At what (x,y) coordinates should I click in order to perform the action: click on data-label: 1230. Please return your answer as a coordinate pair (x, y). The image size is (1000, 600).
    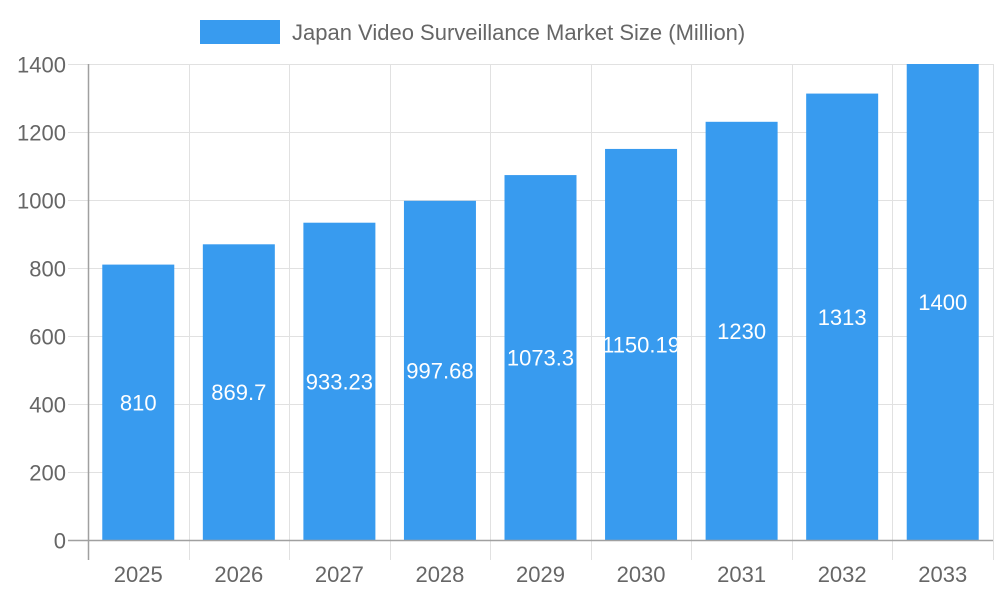
    Looking at the image, I should click on (741, 331).